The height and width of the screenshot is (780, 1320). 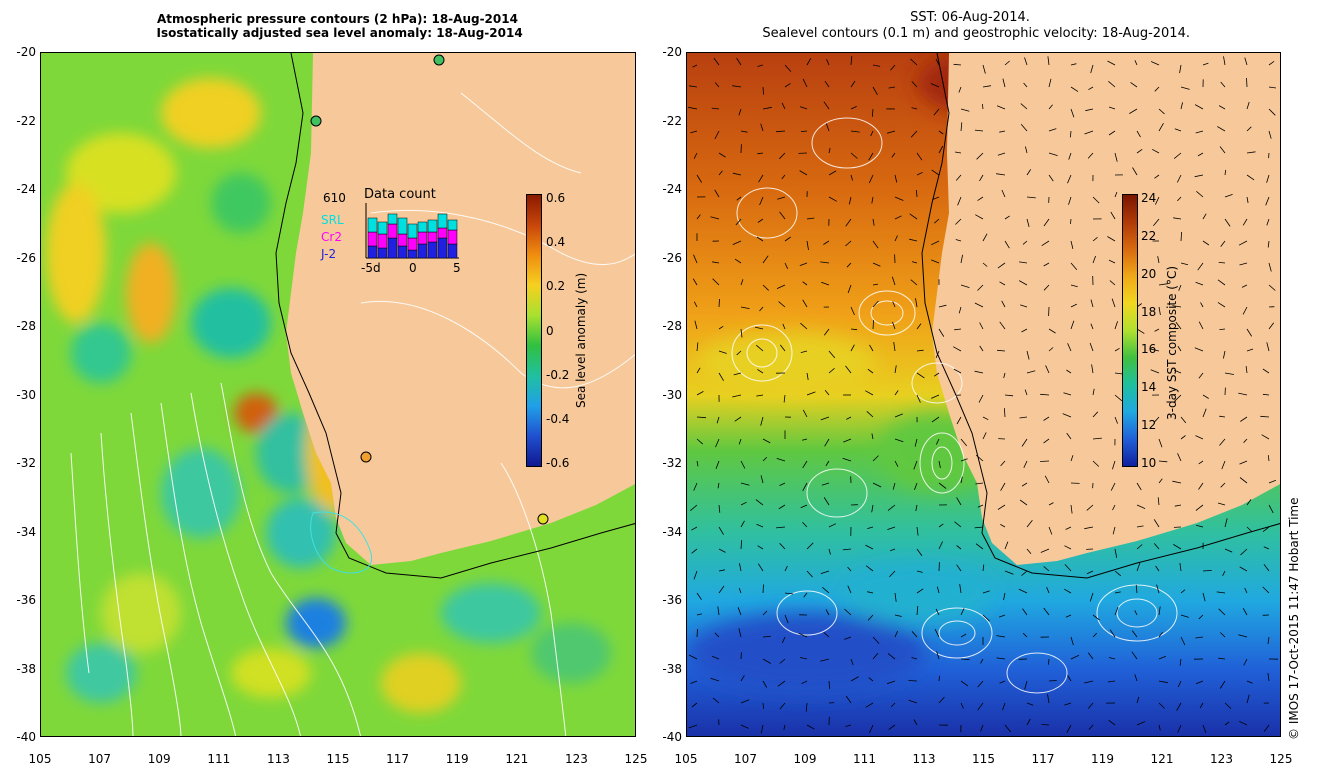 What do you see at coordinates (278, 759) in the screenshot?
I see `left-lon-tick: 113` at bounding box center [278, 759].